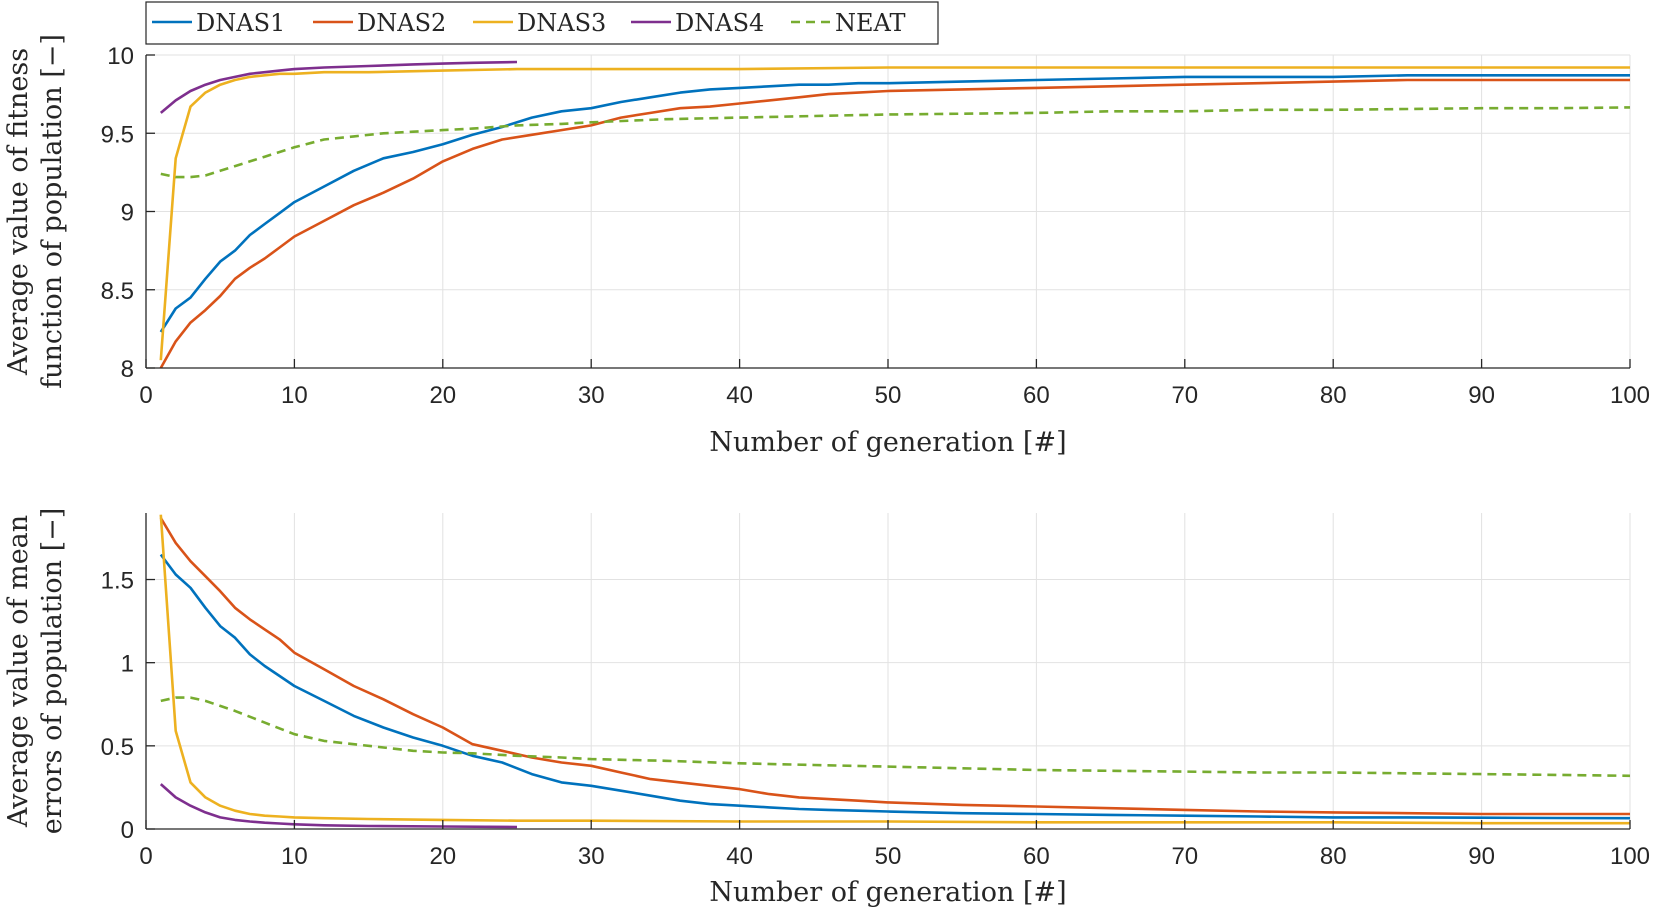 The image size is (1662, 924). What do you see at coordinates (401, 23) in the screenshot?
I see `legend-label: DNAS2` at bounding box center [401, 23].